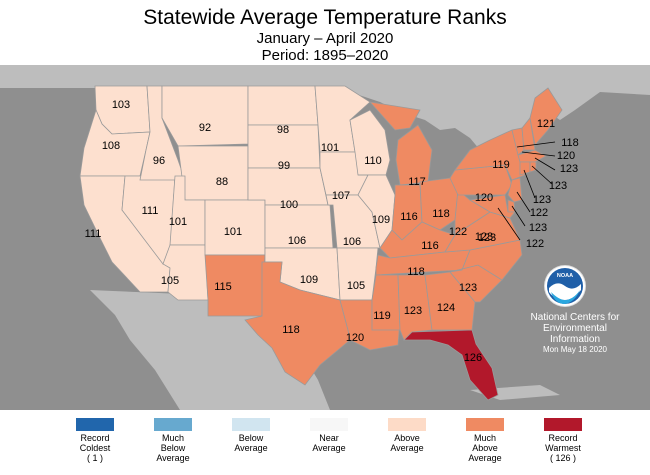  What do you see at coordinates (289, 205) in the screenshot?
I see `rank-label-ne: 100` at bounding box center [289, 205].